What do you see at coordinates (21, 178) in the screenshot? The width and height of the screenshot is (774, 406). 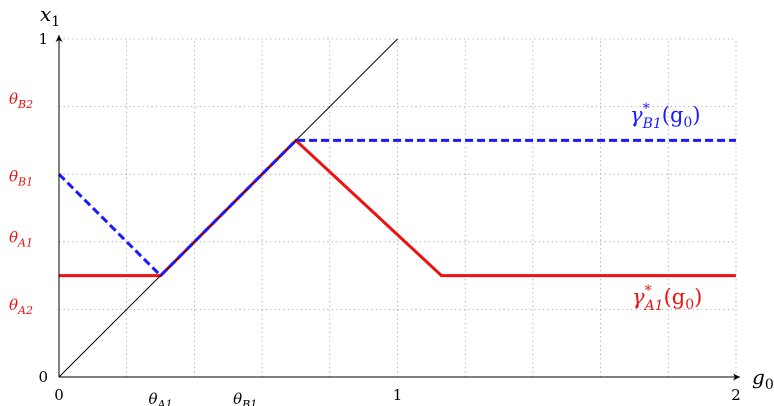 I see `y-theta-label: θB1` at bounding box center [21, 178].